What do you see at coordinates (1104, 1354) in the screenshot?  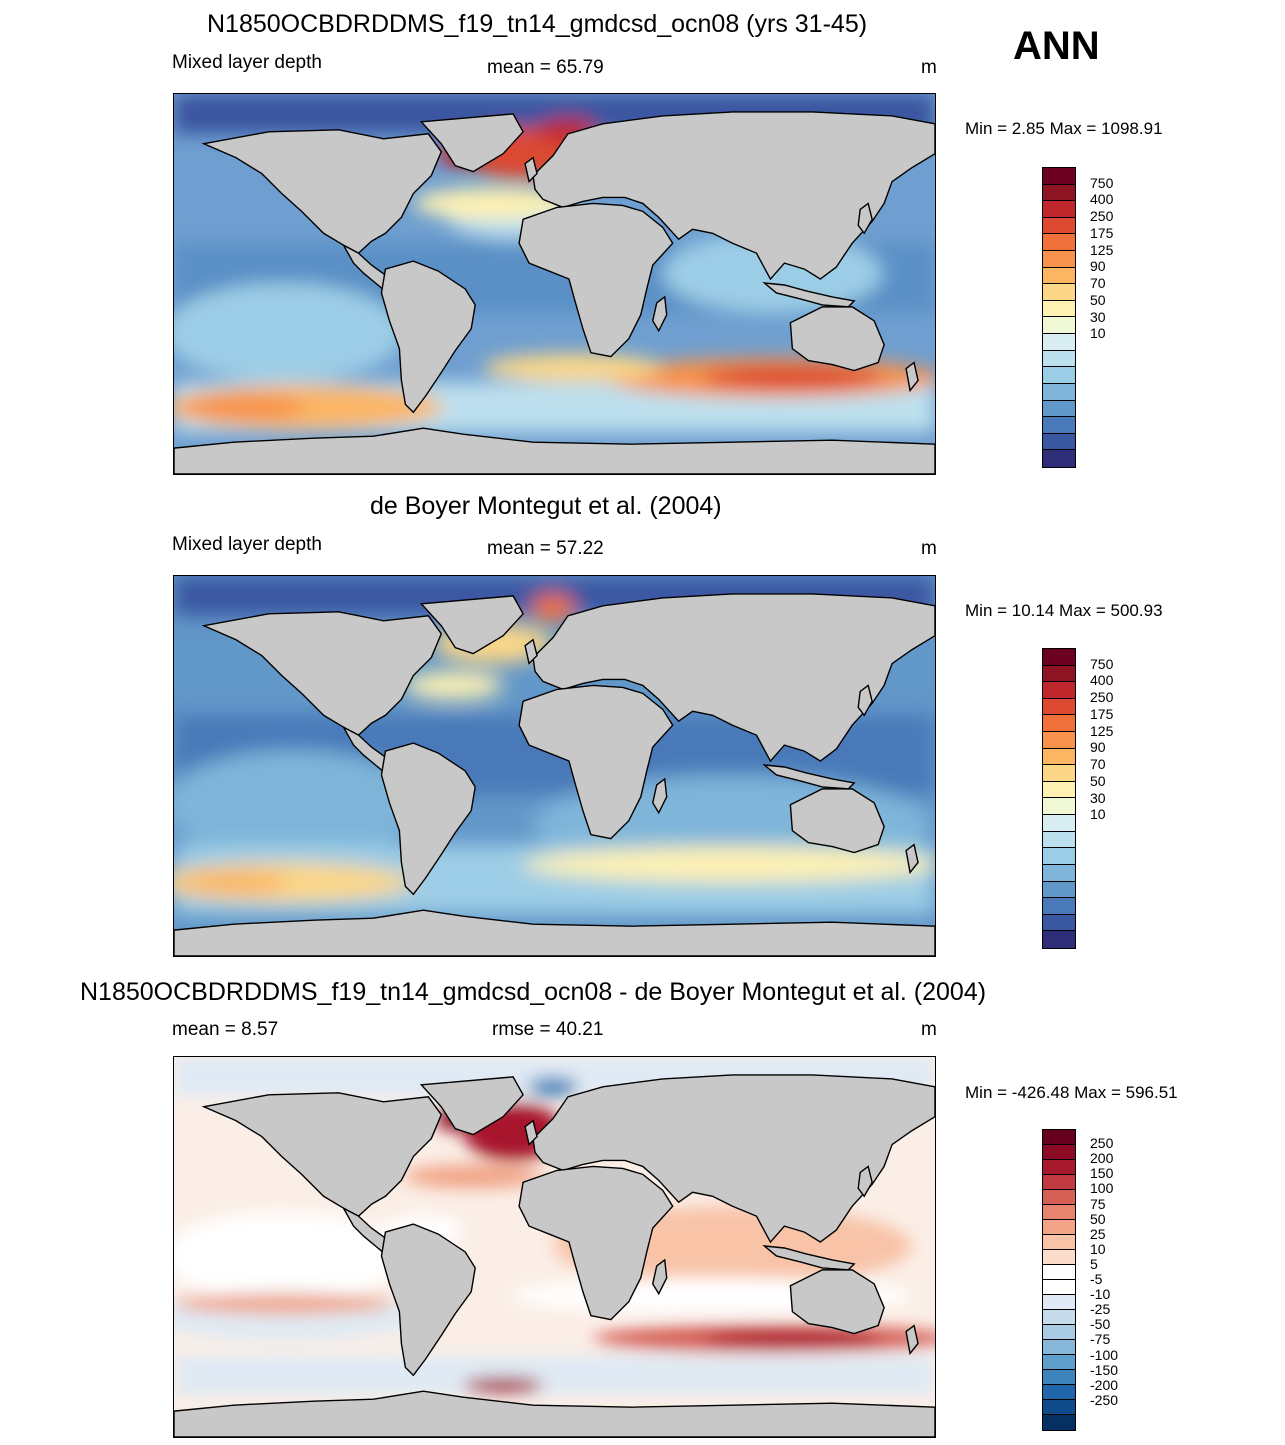 I see `colorbar-tick-label: -100` at bounding box center [1104, 1354].